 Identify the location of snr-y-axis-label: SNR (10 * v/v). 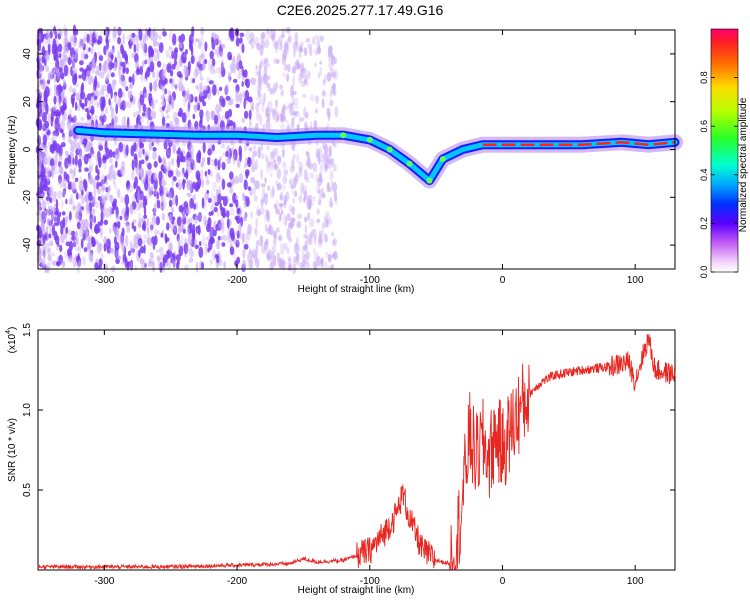
(12, 450).